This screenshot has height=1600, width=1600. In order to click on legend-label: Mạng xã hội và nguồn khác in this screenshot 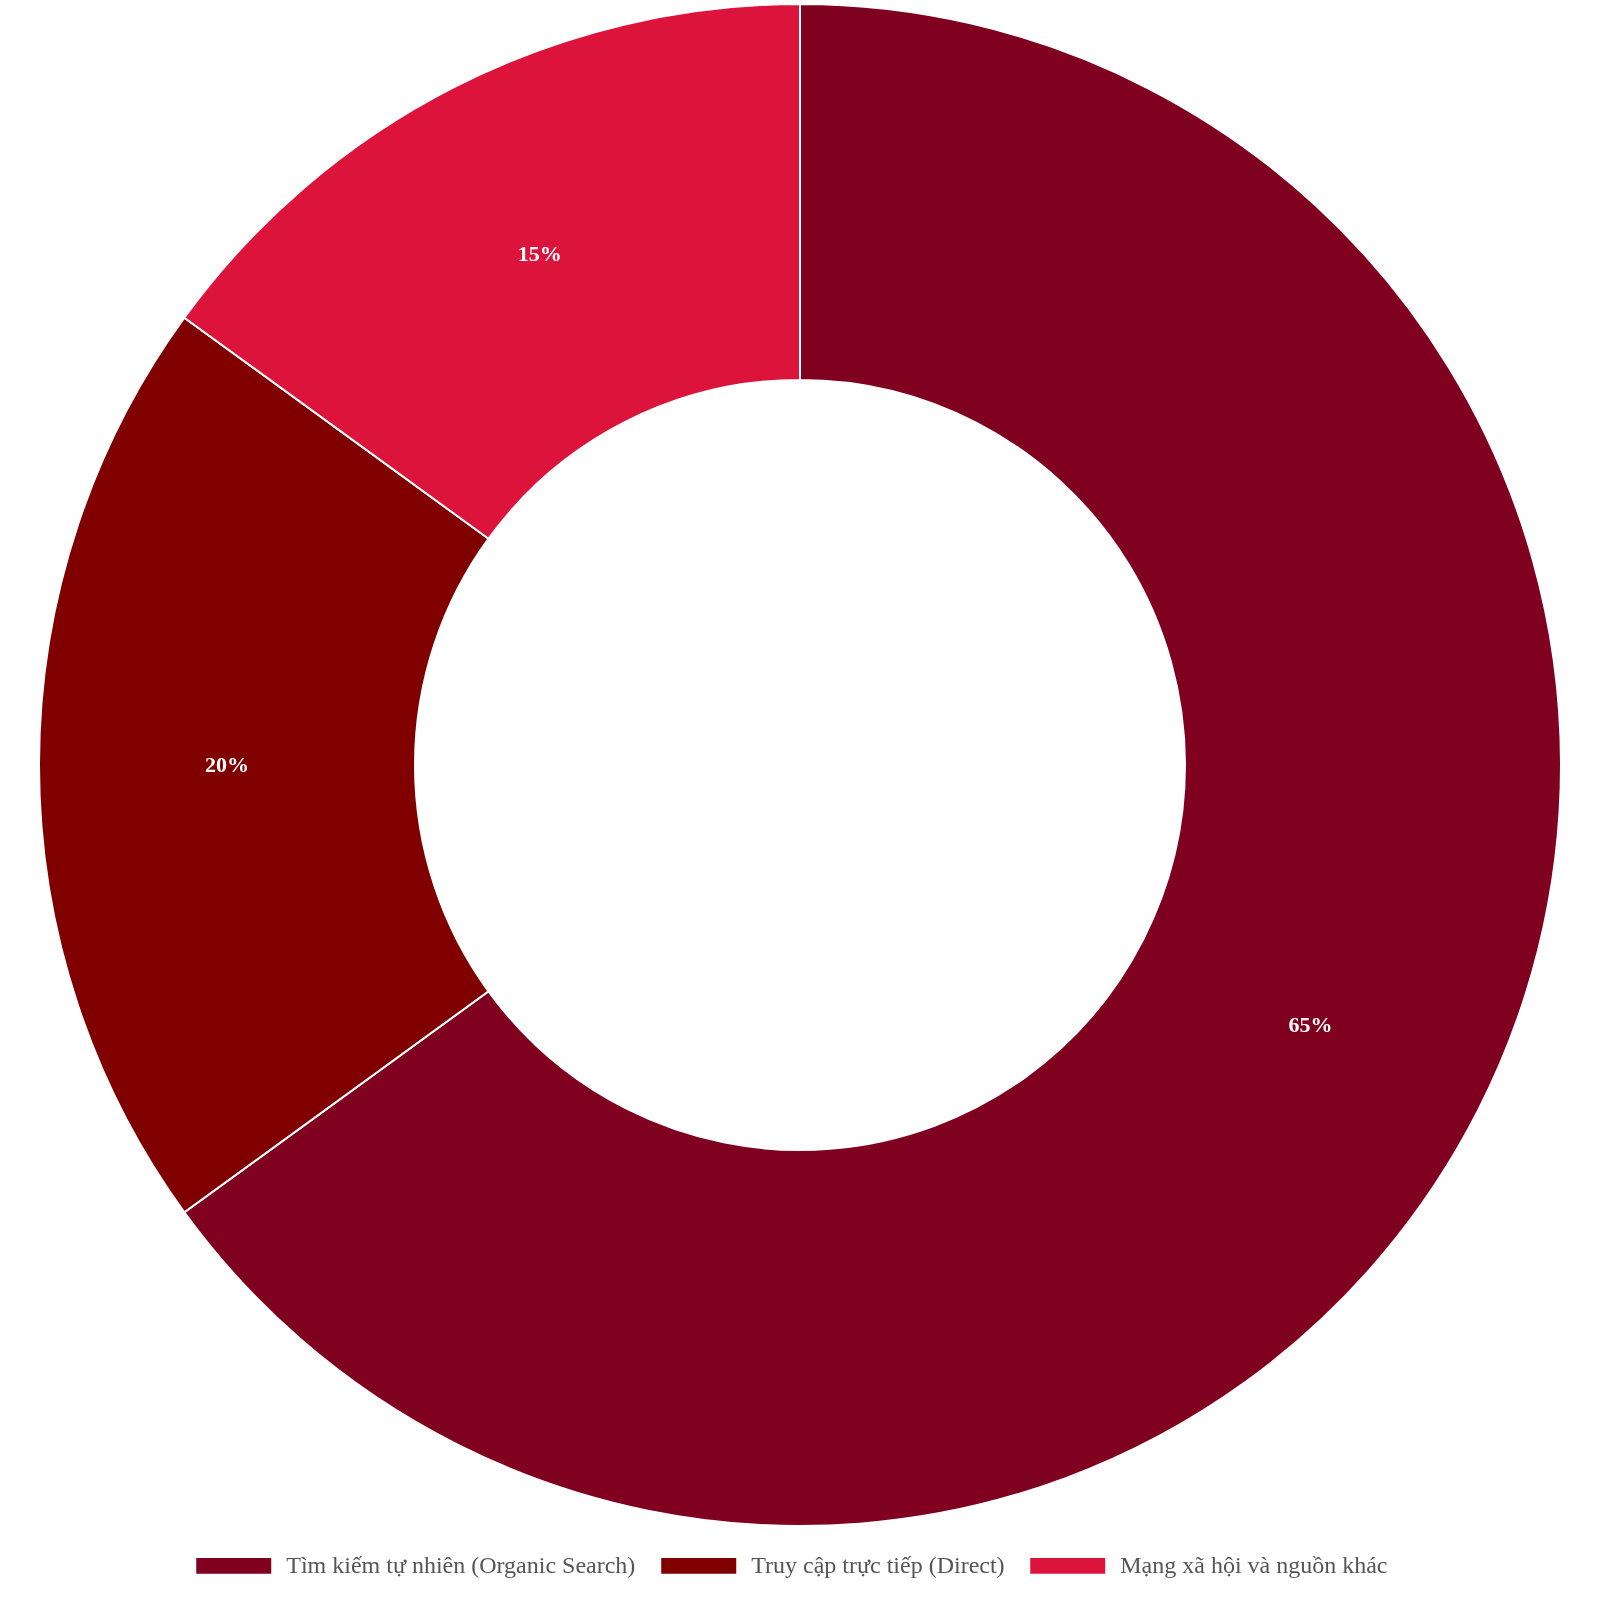, I will do `click(1254, 1564)`.